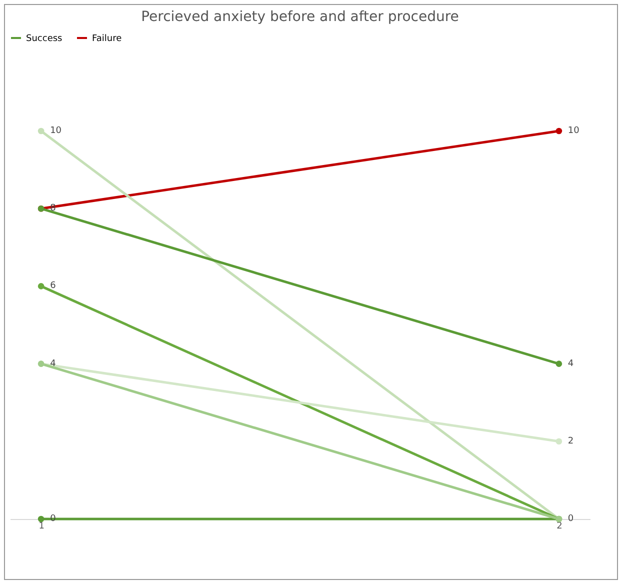 The image size is (624, 586). I want to click on data-label: 6, so click(53, 286).